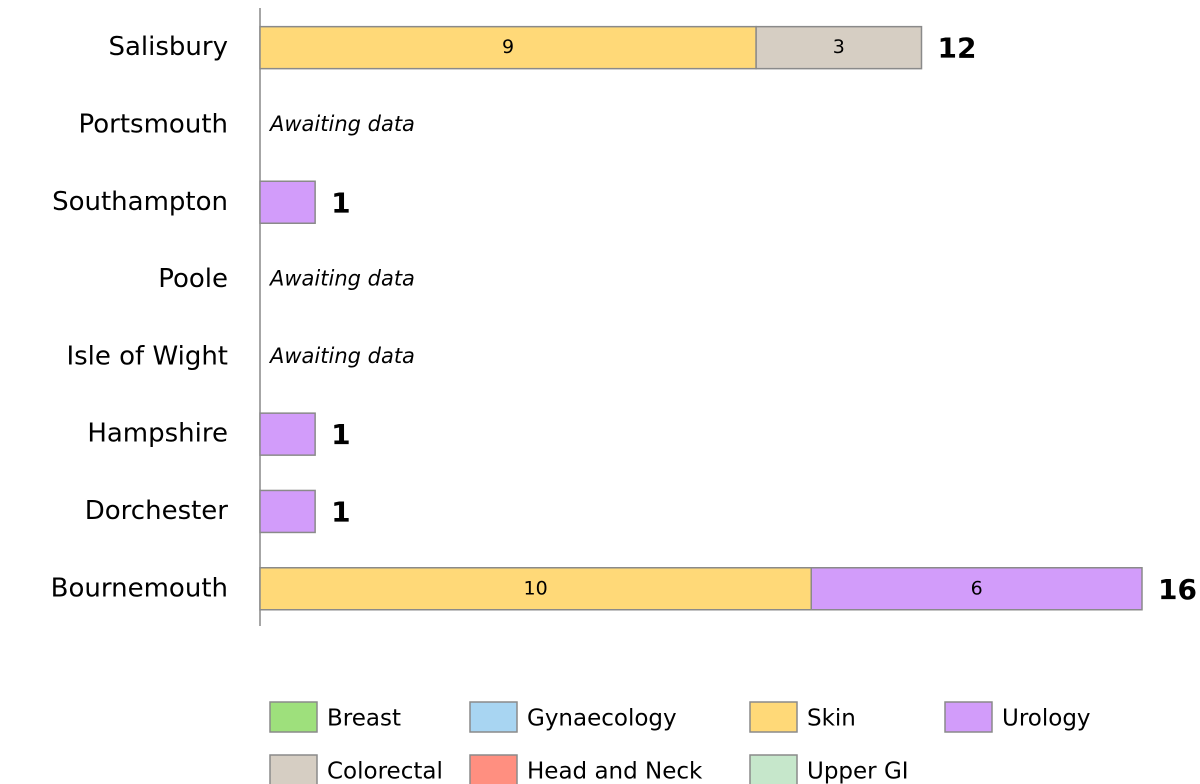  What do you see at coordinates (508, 47) in the screenshot?
I see `segment-label: 9` at bounding box center [508, 47].